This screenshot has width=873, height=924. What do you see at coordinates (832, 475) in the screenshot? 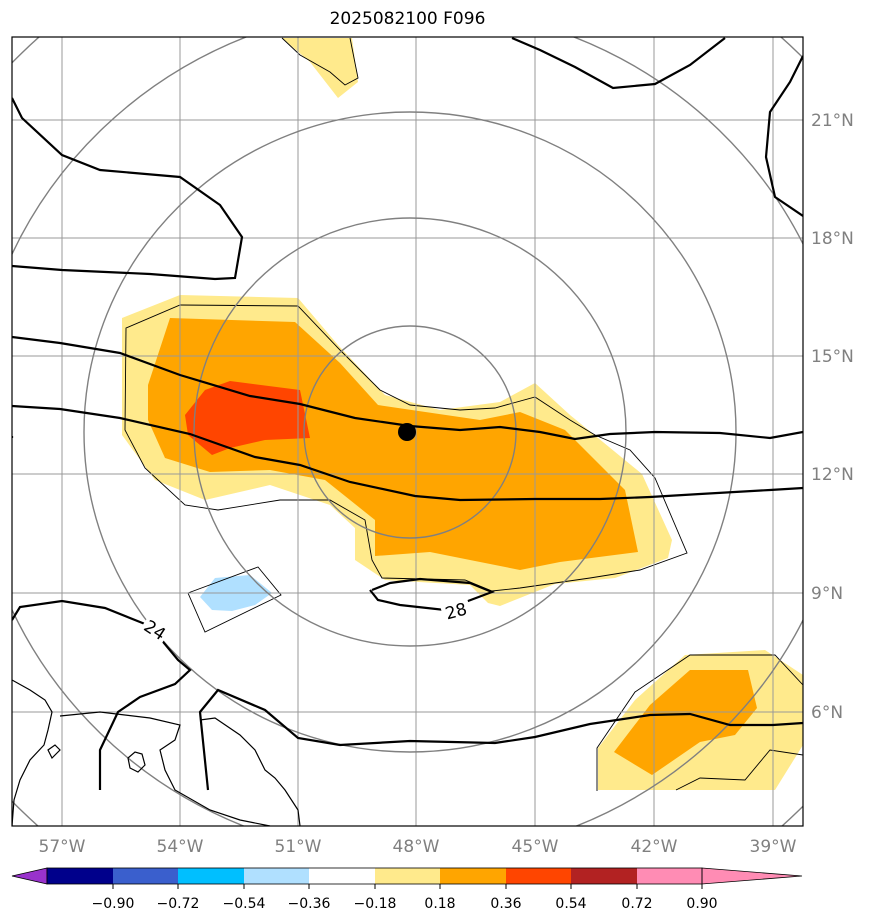
I see `lat-label: 12°N` at bounding box center [832, 475].